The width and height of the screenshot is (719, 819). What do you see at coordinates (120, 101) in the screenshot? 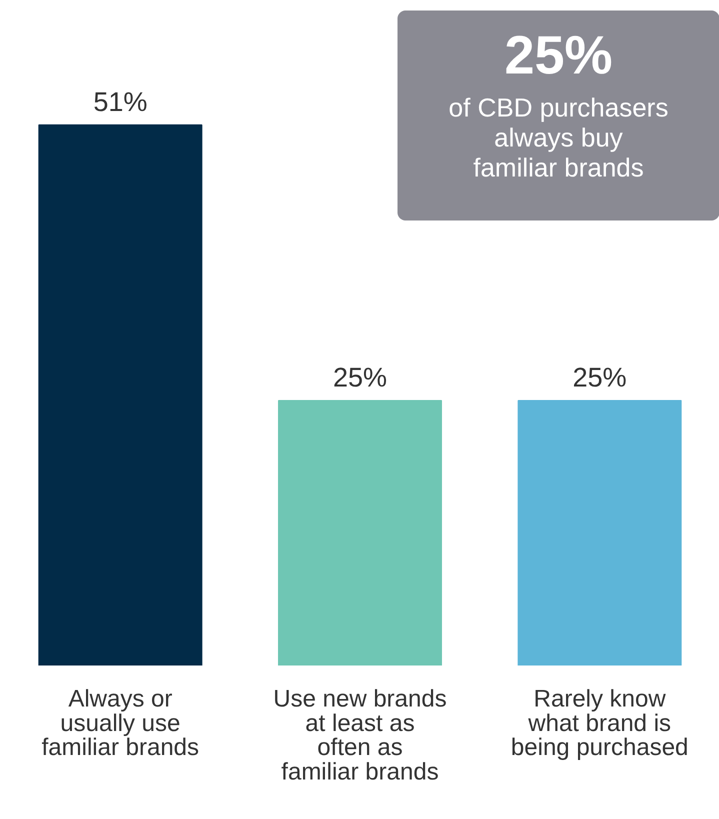
I see `data-label: 51%` at bounding box center [120, 101].